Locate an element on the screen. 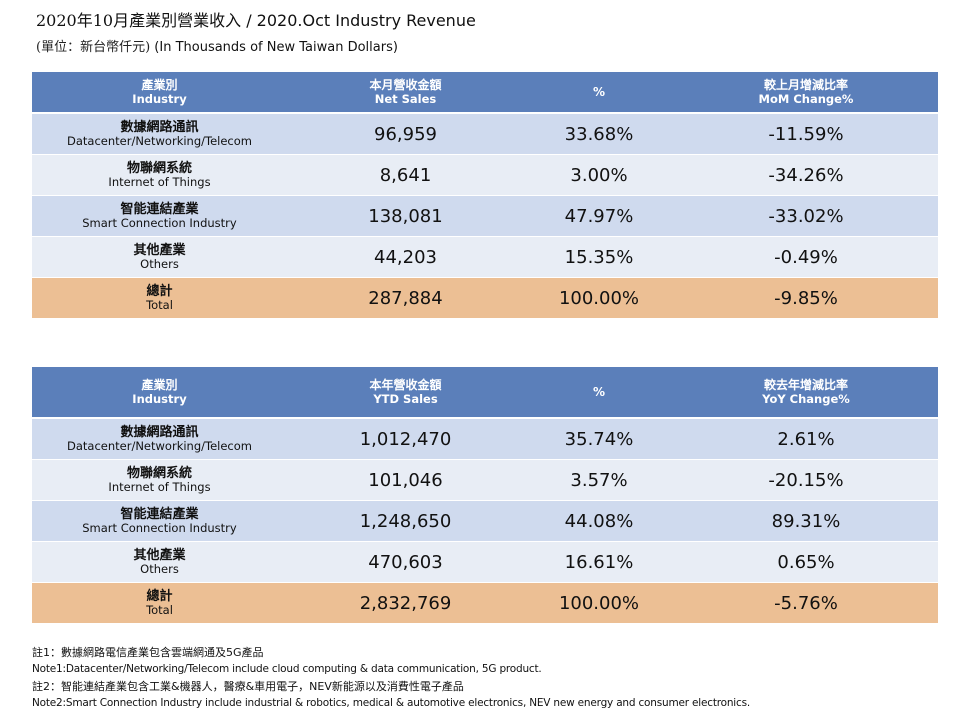  change-cell: -0.49% is located at coordinates (806, 257).